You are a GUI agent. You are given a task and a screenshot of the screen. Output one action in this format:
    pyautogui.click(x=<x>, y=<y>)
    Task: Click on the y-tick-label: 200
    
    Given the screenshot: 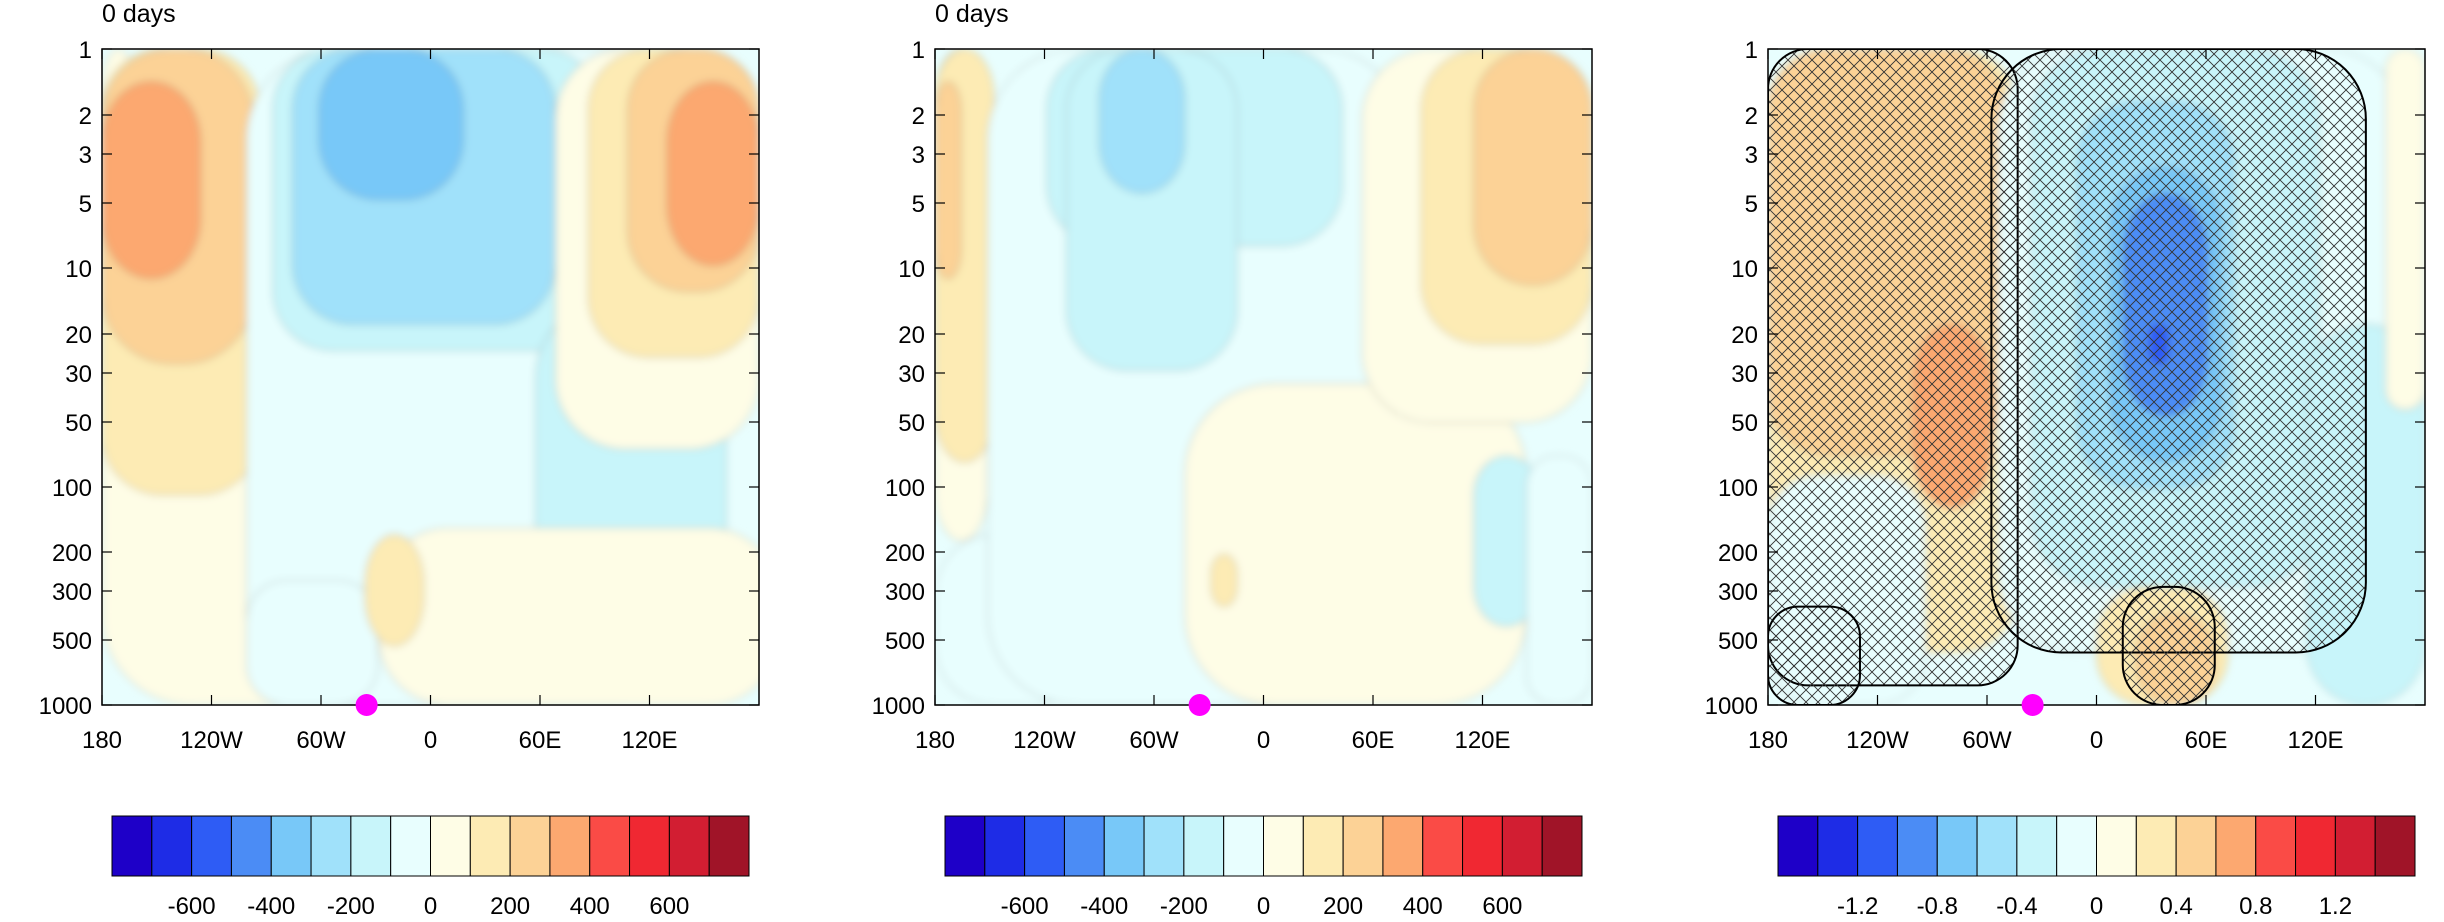 What is the action you would take?
    pyautogui.click(x=905, y=553)
    